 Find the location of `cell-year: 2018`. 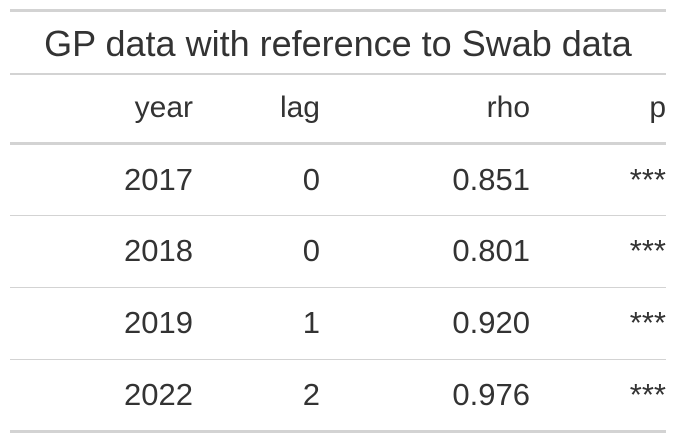

cell-year: 2018 is located at coordinates (101, 251).